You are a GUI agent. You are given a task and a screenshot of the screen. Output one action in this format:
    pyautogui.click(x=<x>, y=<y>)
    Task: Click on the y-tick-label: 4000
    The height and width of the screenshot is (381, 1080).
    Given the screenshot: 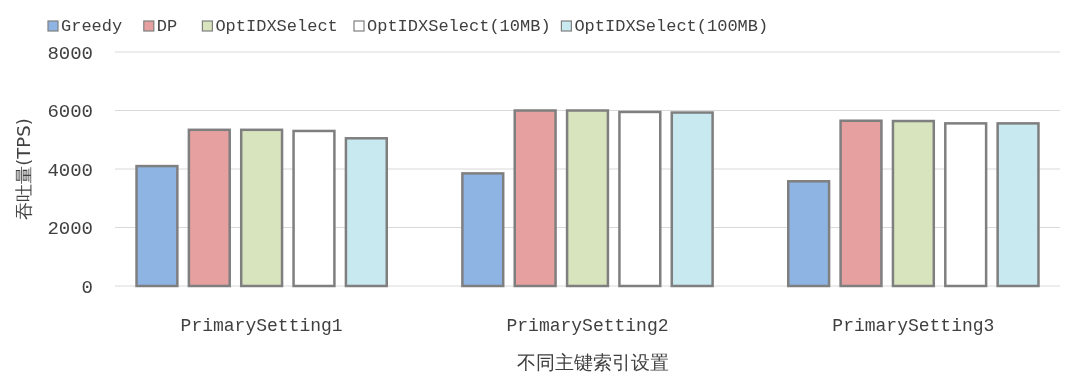 What is the action you would take?
    pyautogui.click(x=70, y=170)
    